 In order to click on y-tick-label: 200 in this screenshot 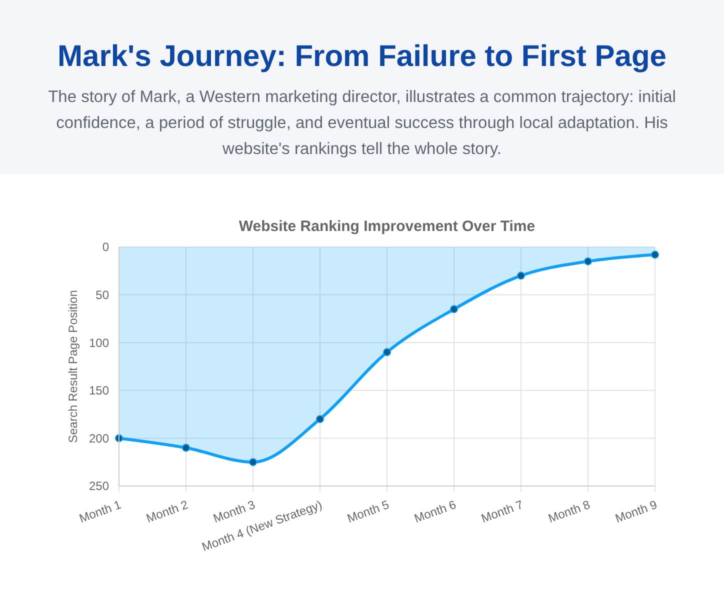, I will do `click(99, 438)`.